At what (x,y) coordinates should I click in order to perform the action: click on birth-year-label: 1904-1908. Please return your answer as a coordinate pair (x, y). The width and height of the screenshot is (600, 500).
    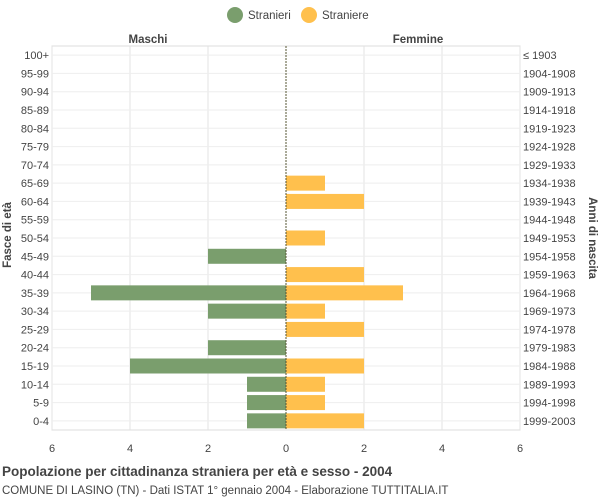
    Looking at the image, I should click on (549, 74).